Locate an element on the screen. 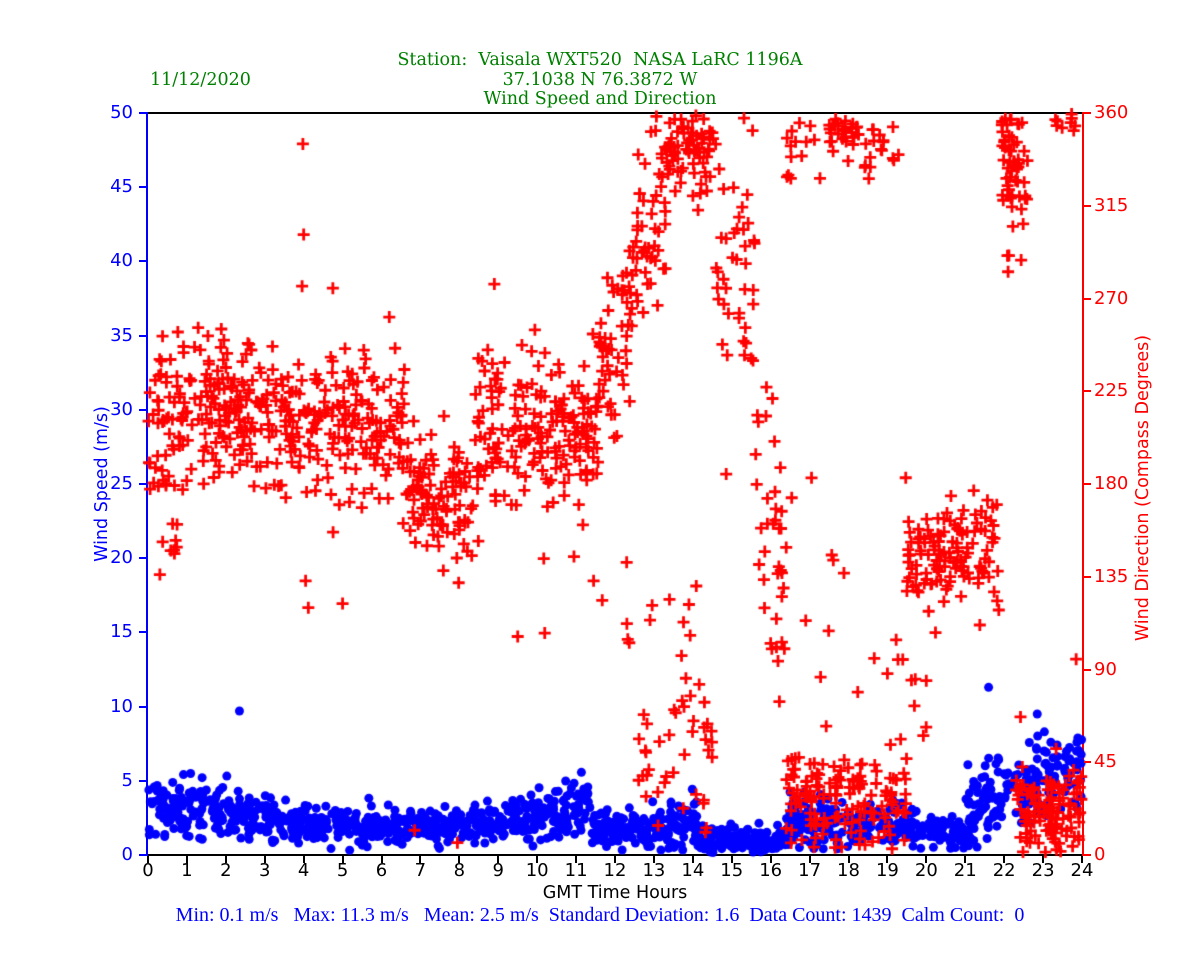 The width and height of the screenshot is (1200, 960). x-tick-label: 22 is located at coordinates (1004, 870).